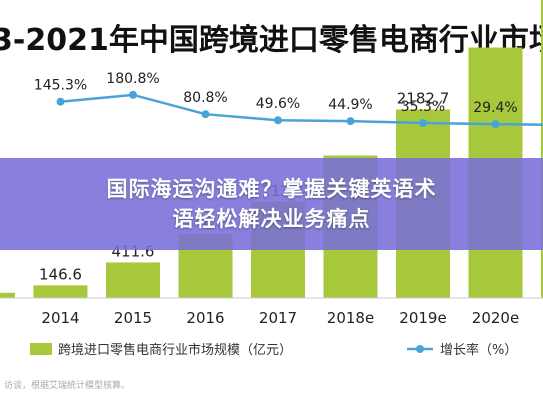  Describe the element at coordinates (133, 318) in the screenshot. I see `x-tick-2015: 2015` at that location.